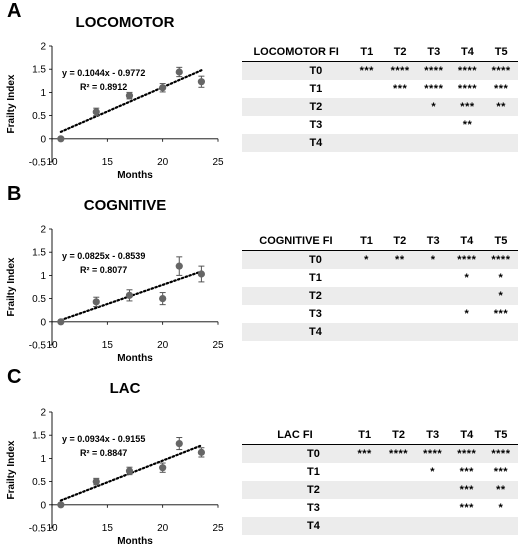 Image resolution: width=518 pixels, height=550 pixels. What do you see at coordinates (296, 107) in the screenshot?
I see `row-header: T2` at bounding box center [296, 107].